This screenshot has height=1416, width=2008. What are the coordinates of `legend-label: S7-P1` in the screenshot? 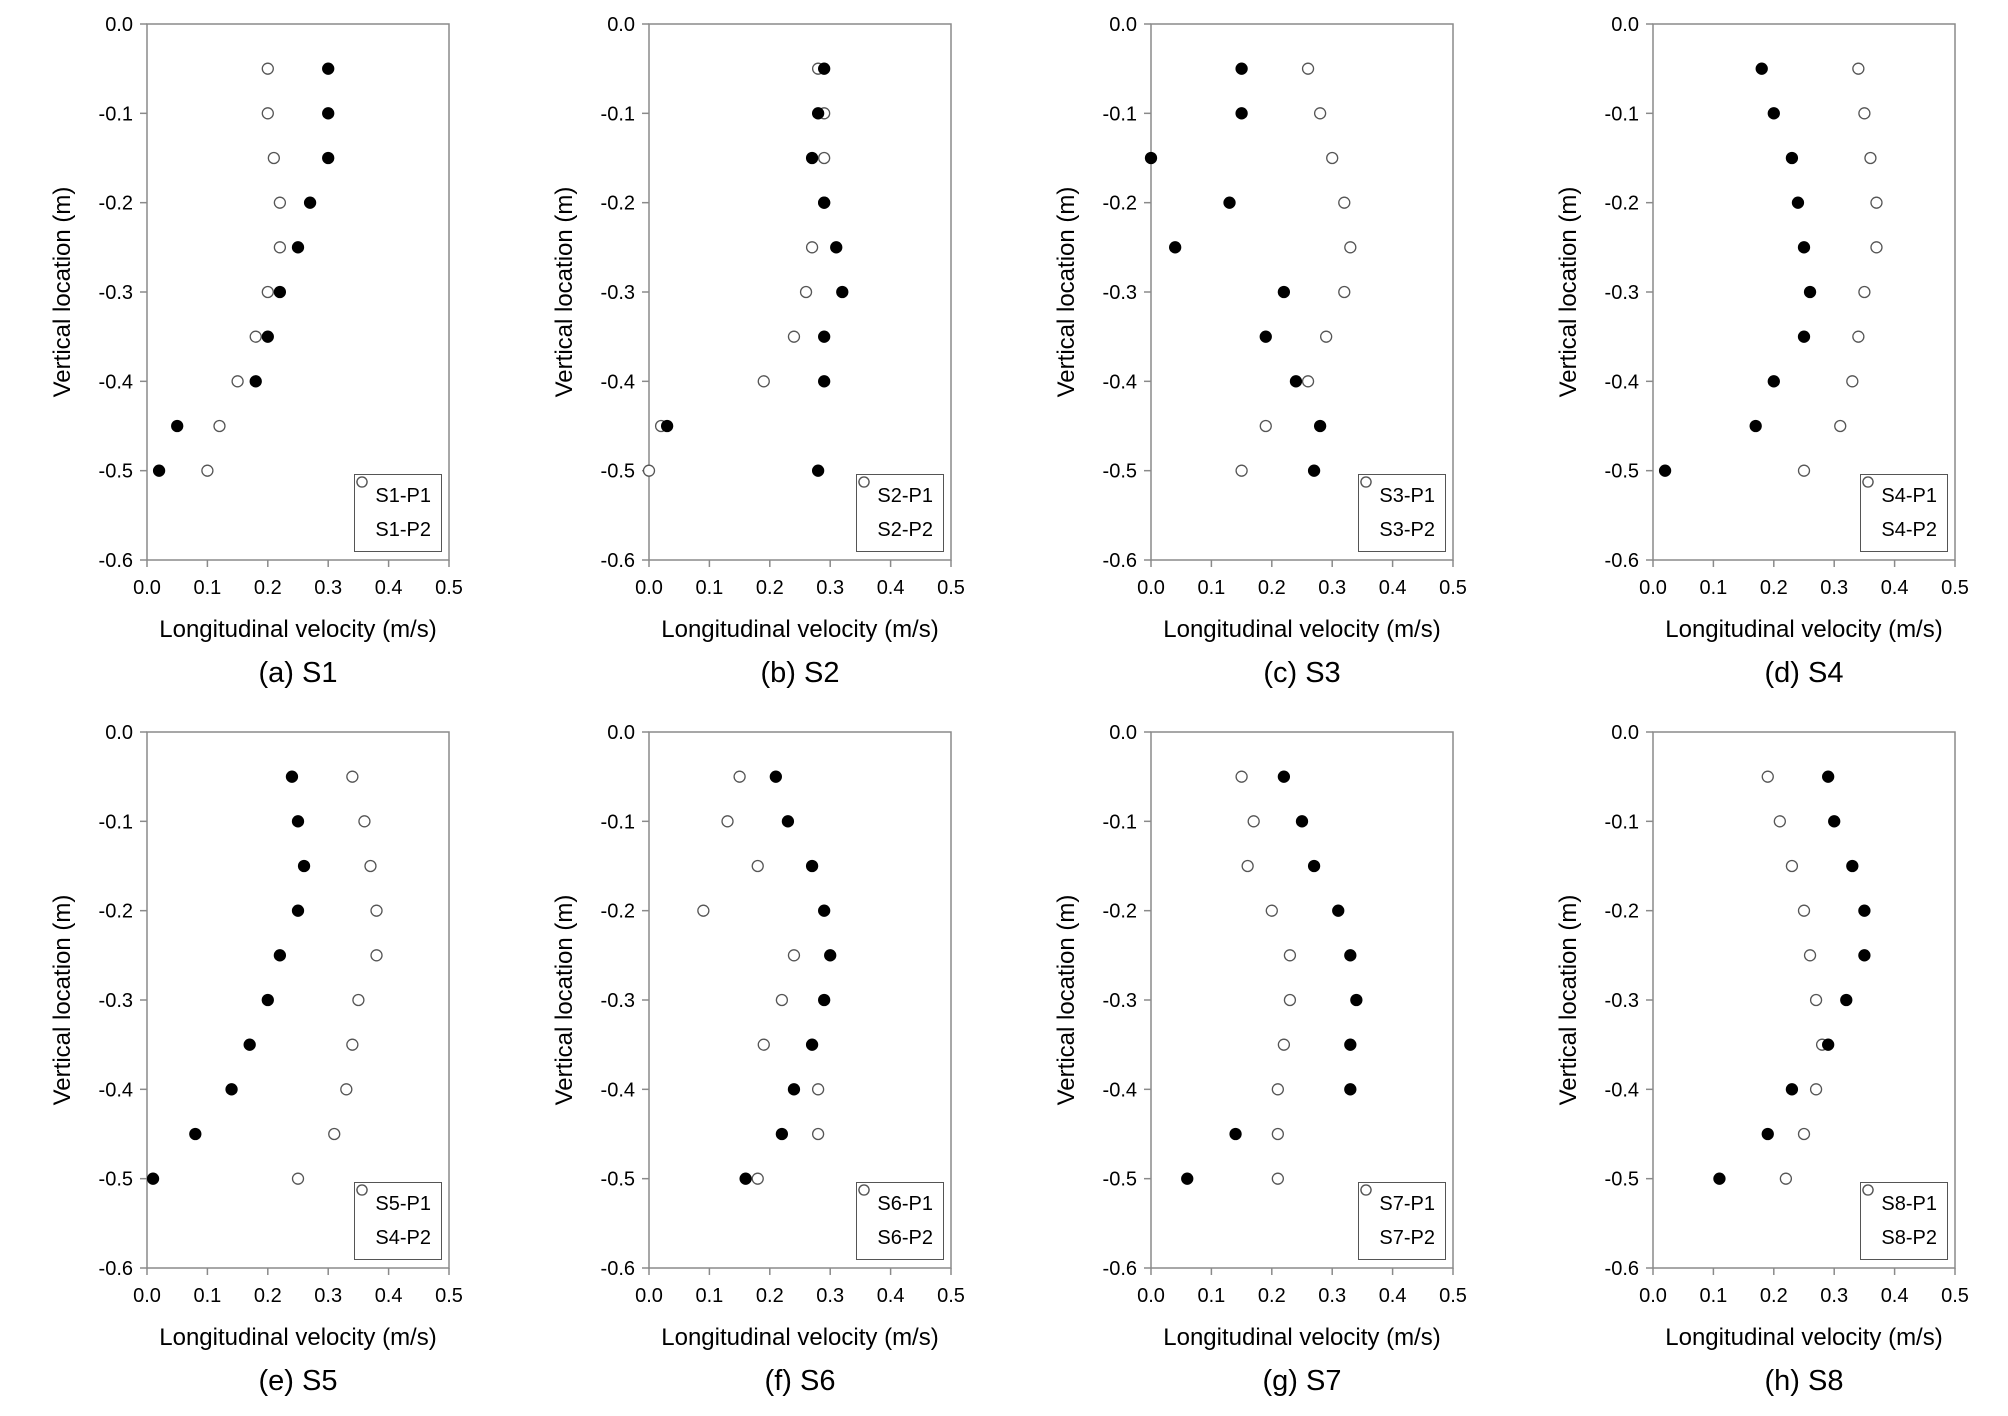 It's located at (1407, 1204).